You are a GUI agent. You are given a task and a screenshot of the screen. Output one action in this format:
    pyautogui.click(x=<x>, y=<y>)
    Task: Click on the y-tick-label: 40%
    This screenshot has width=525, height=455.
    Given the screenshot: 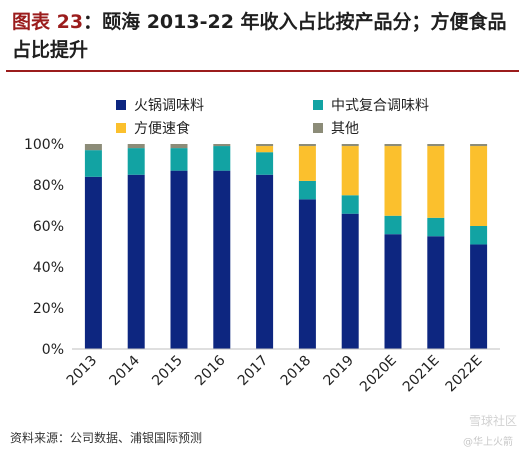 What is the action you would take?
    pyautogui.click(x=48, y=268)
    